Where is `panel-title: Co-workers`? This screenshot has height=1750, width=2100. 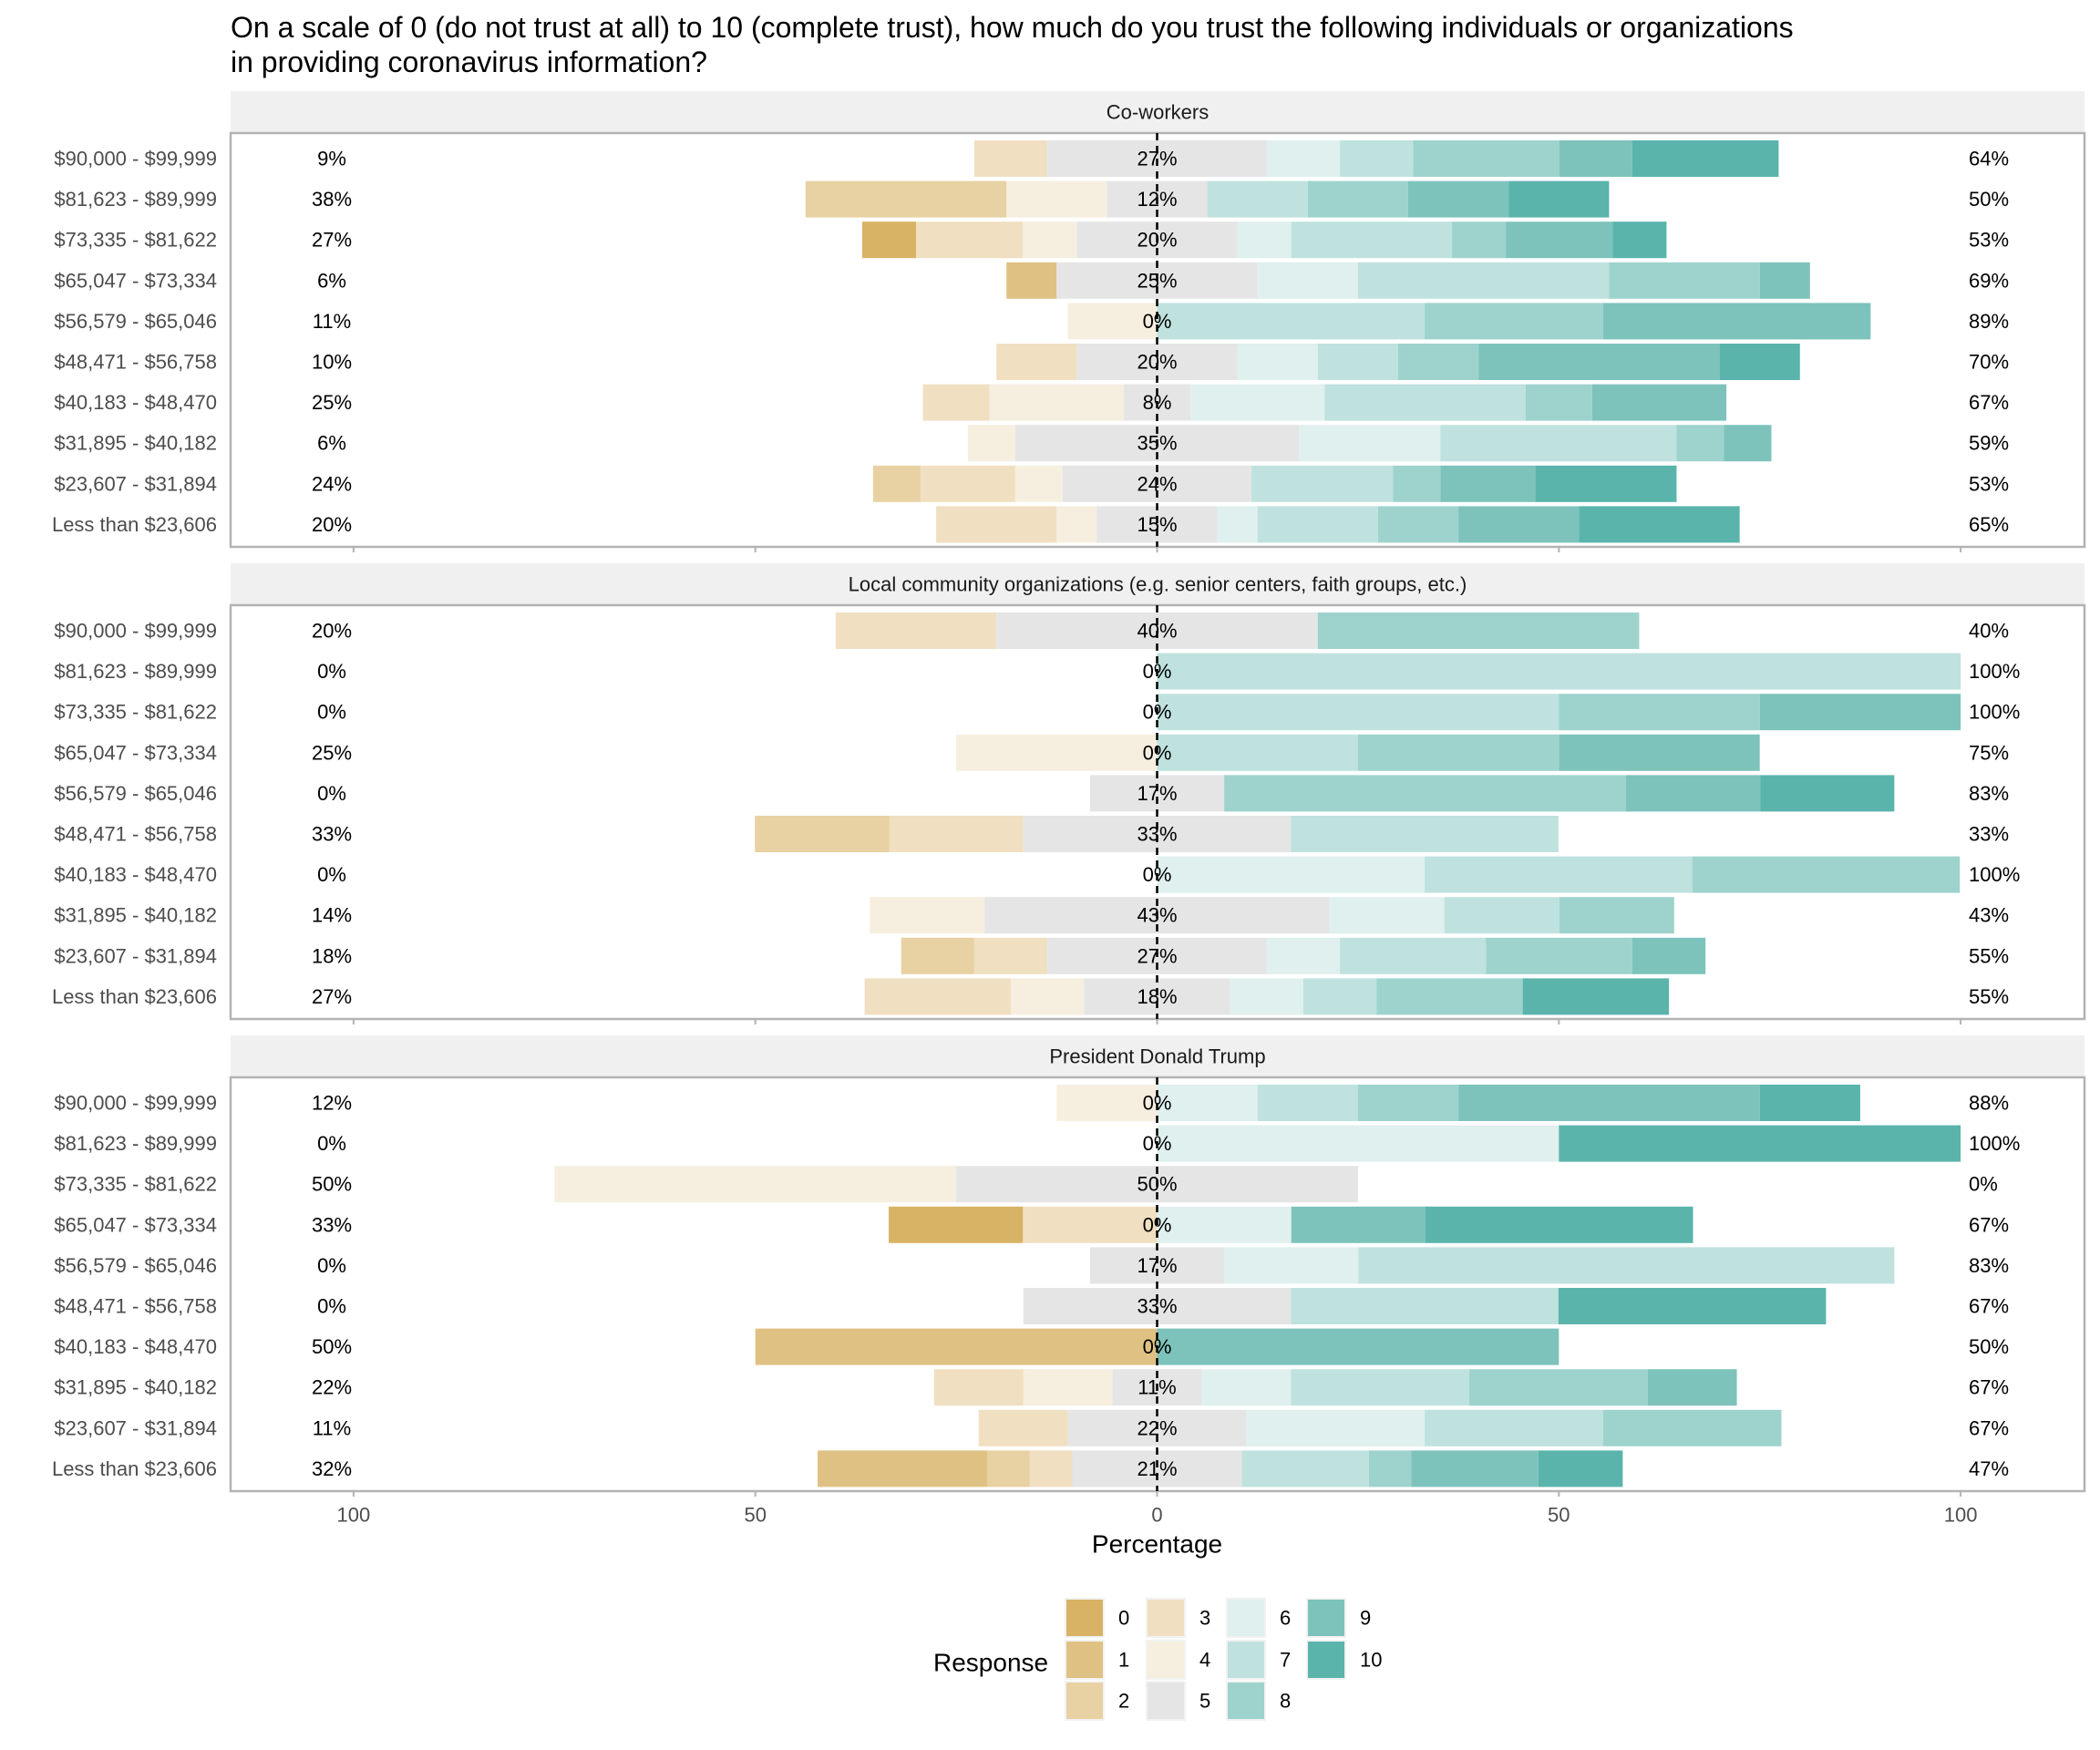 panel-title: Co-workers is located at coordinates (1158, 112).